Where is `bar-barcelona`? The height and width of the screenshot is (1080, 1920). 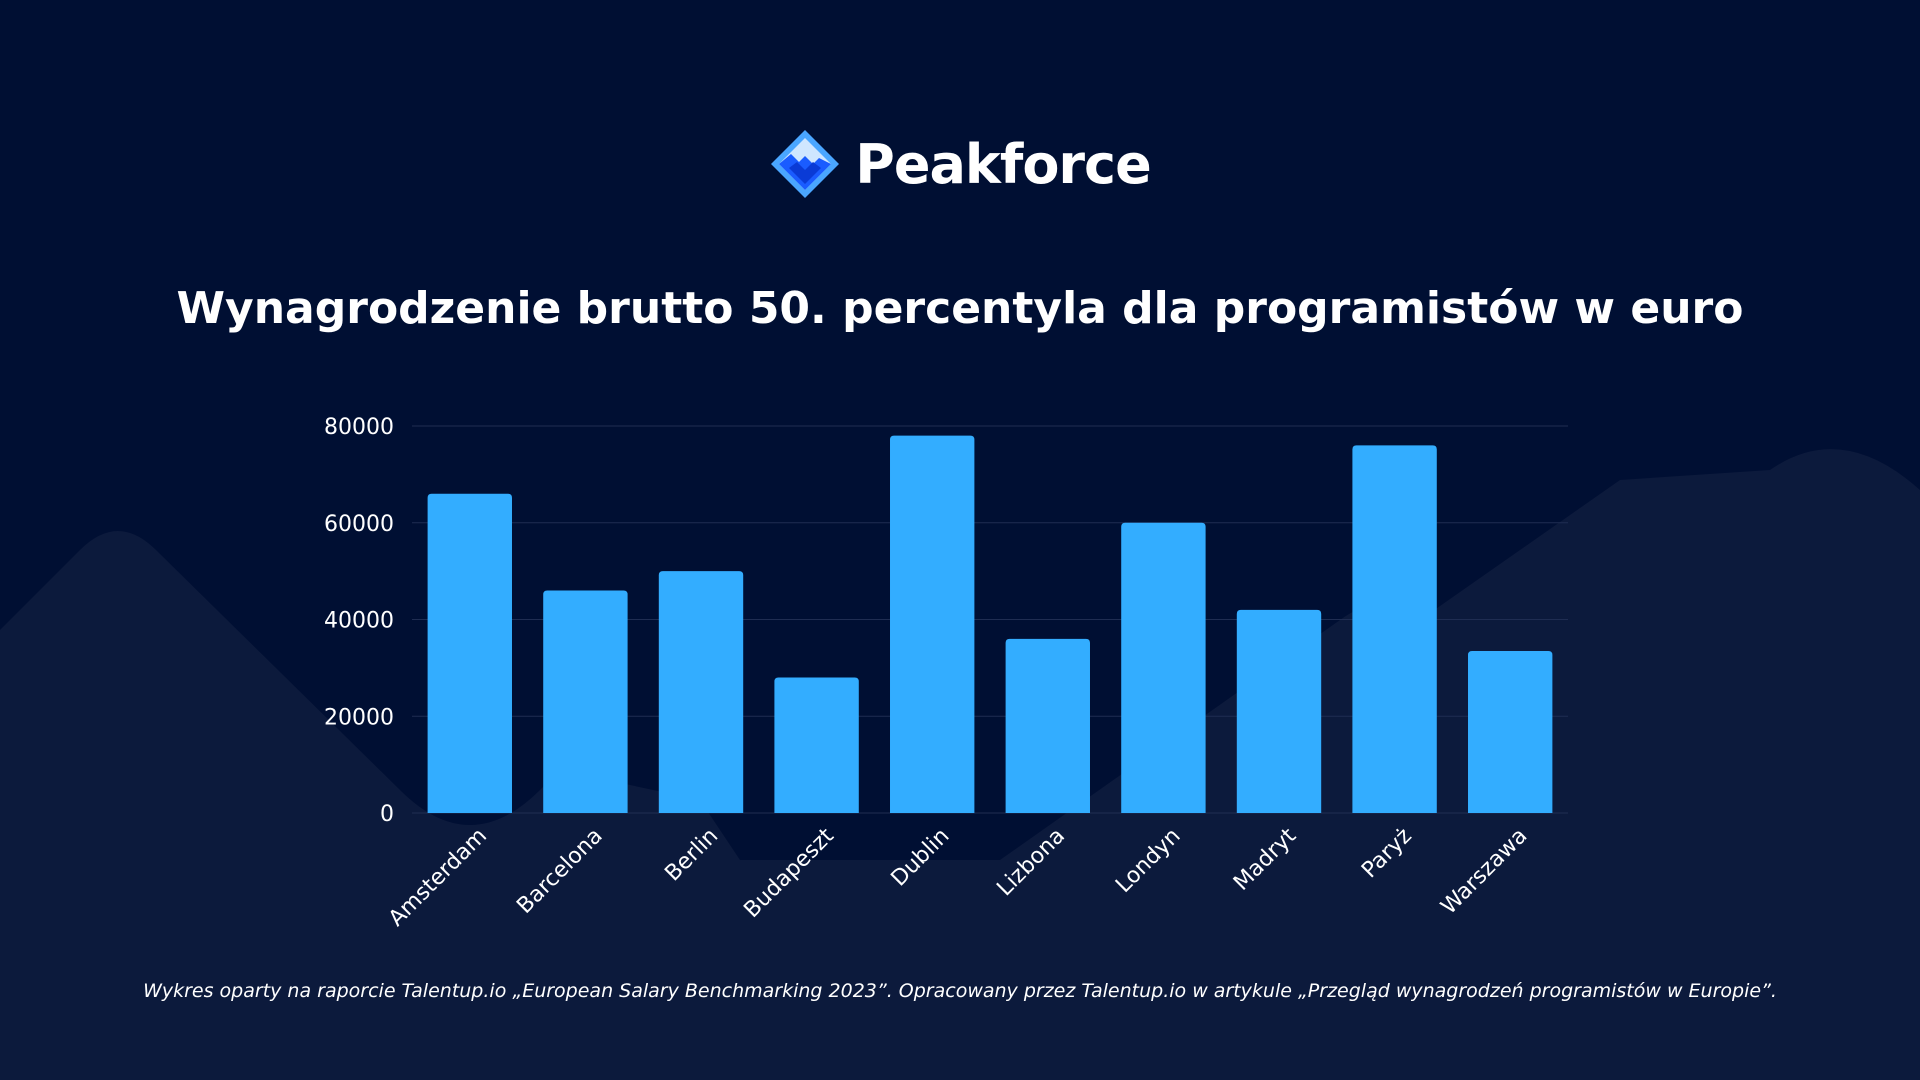 bar-barcelona is located at coordinates (585, 701).